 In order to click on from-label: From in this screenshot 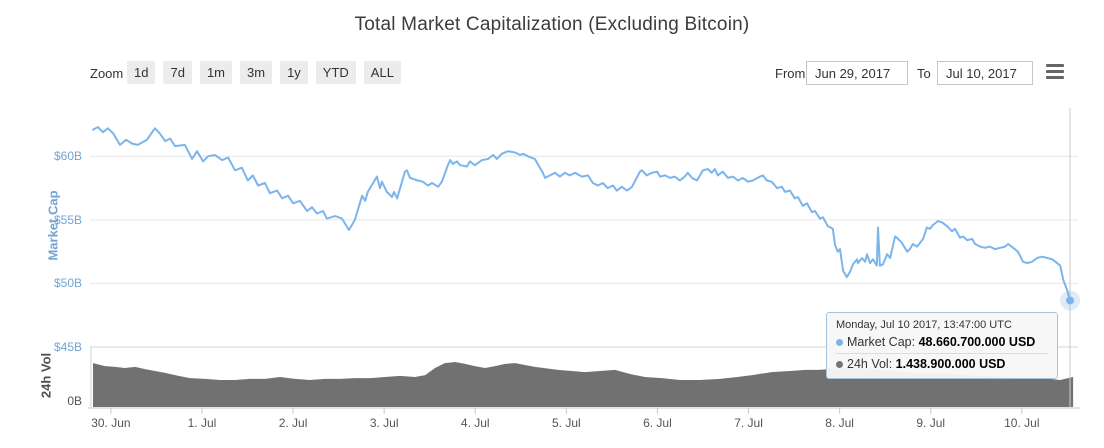, I will do `click(790, 73)`.